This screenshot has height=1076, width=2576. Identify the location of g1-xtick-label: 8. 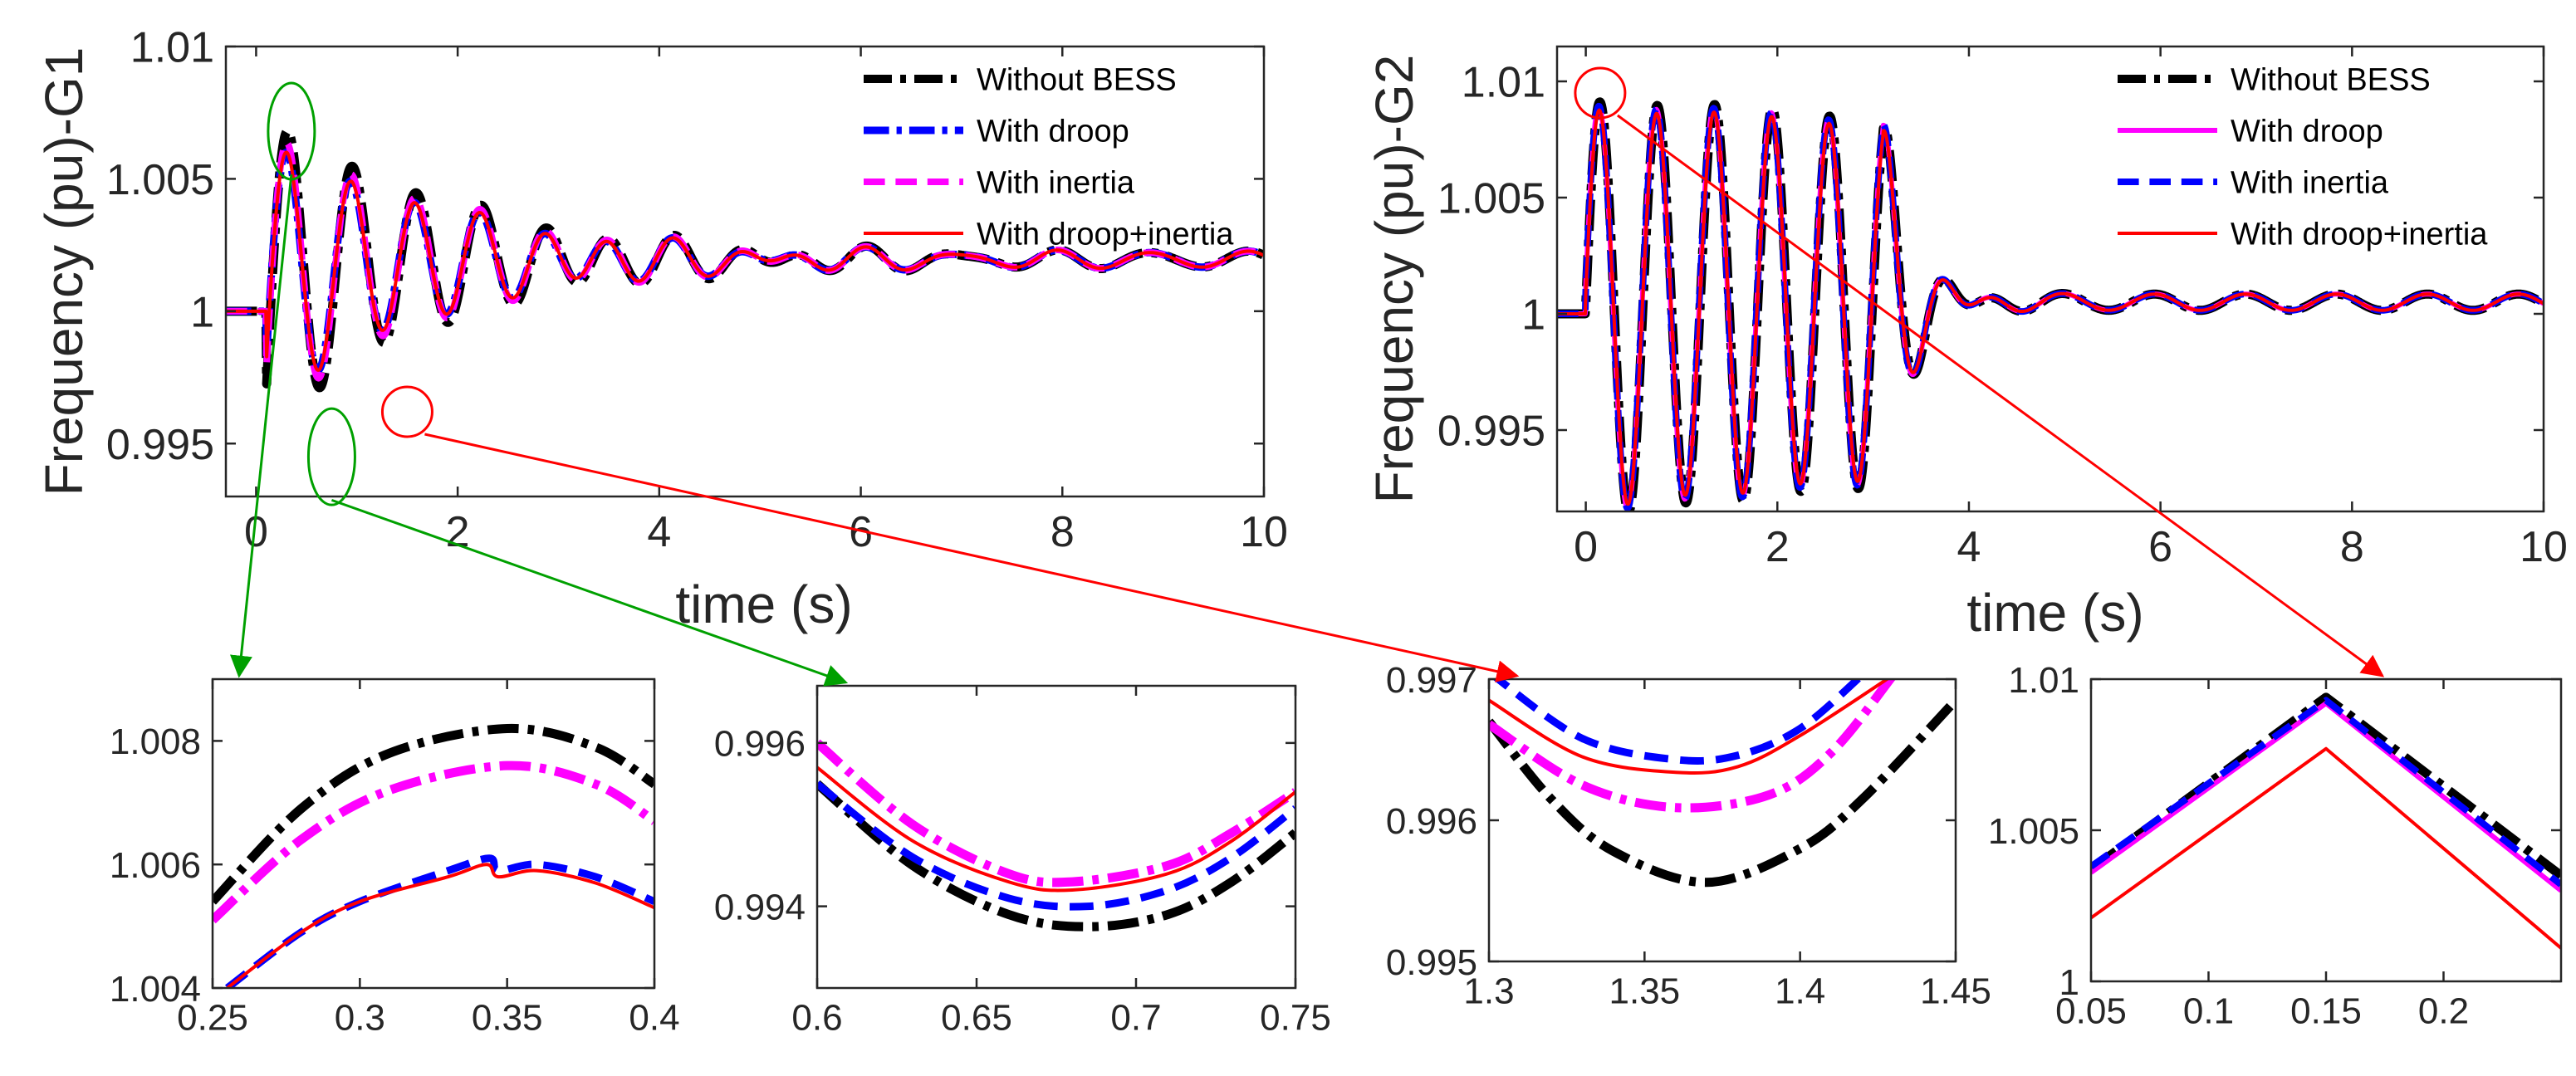
(1062, 532).